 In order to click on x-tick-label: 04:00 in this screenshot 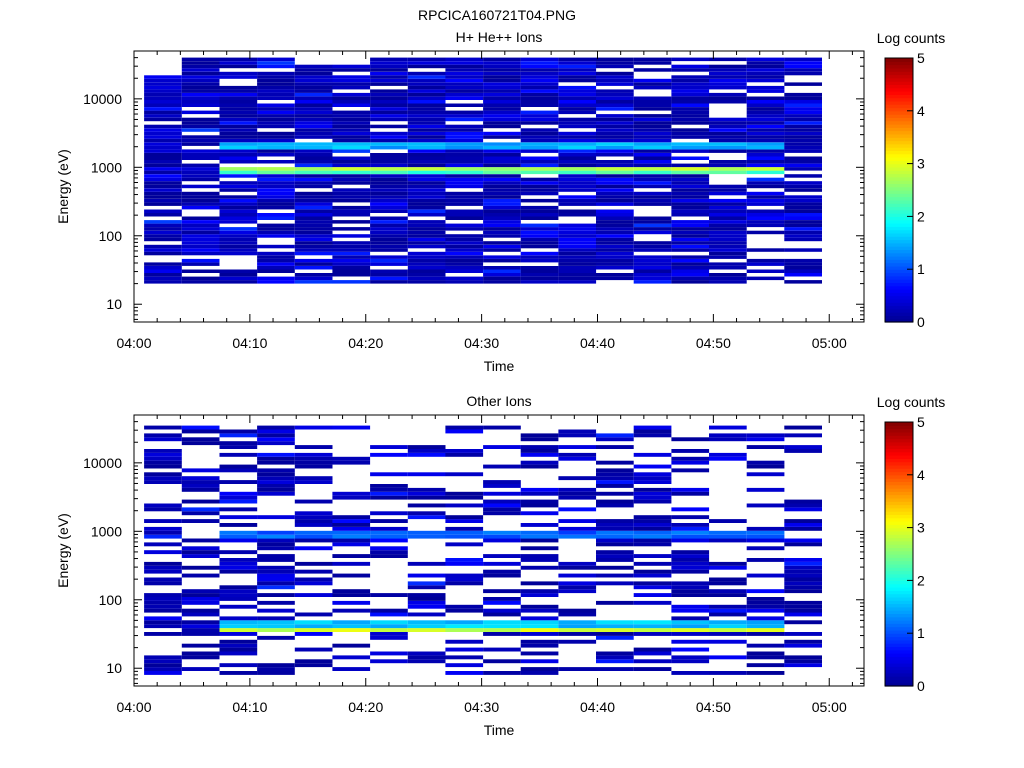, I will do `click(133, 707)`.